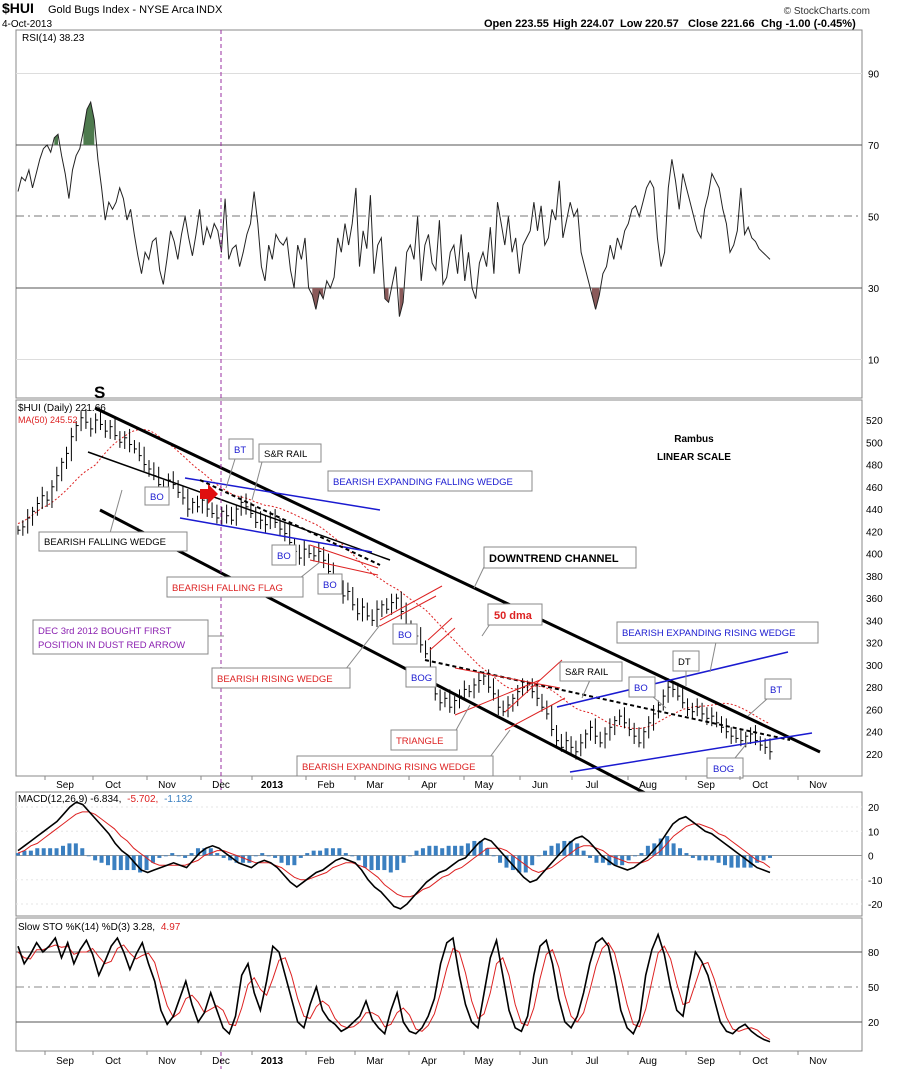 The height and width of the screenshot is (1069, 900). What do you see at coordinates (394, 854) in the screenshot?
I see `macd-histogram` at bounding box center [394, 854].